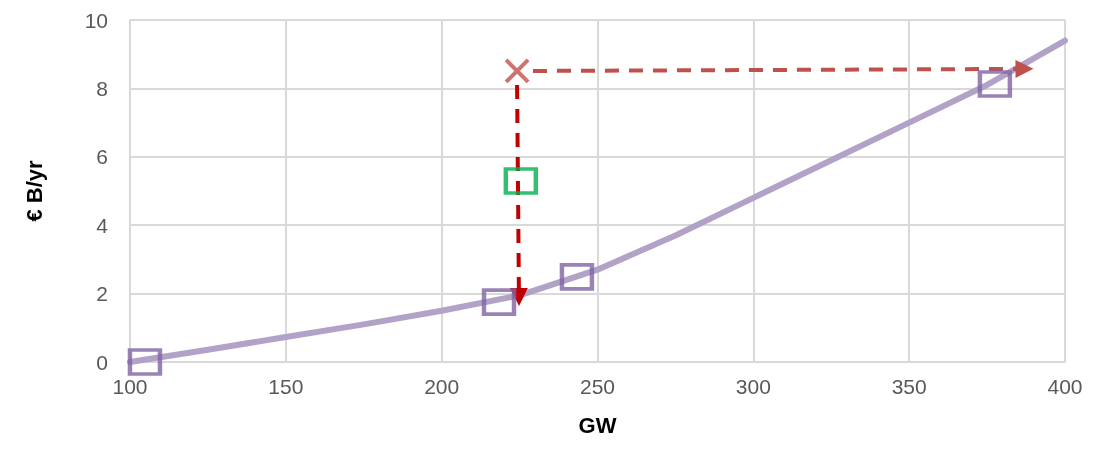 The width and height of the screenshot is (1107, 458). Describe the element at coordinates (102, 225) in the screenshot. I see `y-tick-label: 4` at that location.